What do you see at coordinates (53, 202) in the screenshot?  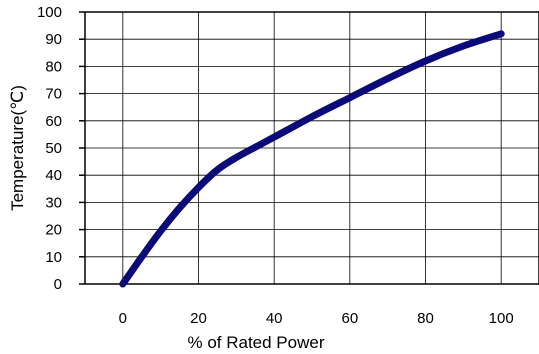 I see `y-tick-label: 30` at bounding box center [53, 202].